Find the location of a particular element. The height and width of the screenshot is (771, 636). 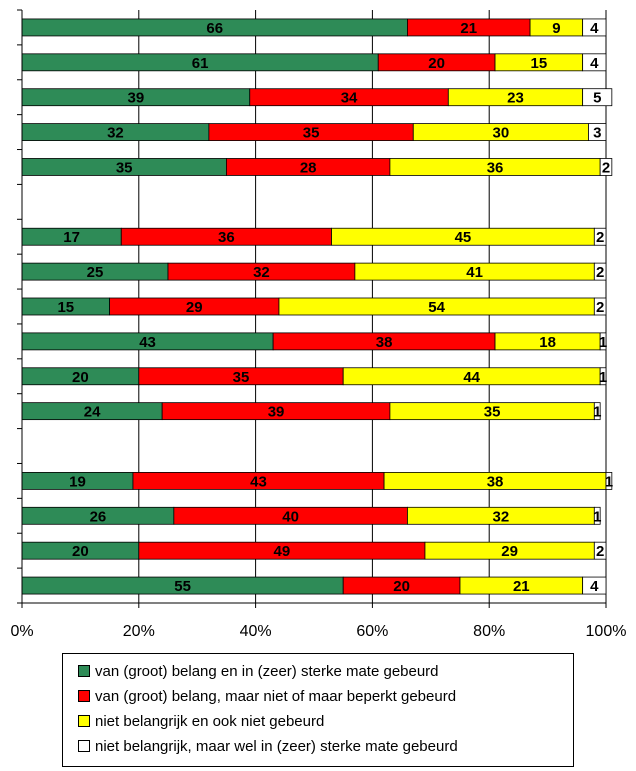

x-tick-label: 80% is located at coordinates (489, 631).